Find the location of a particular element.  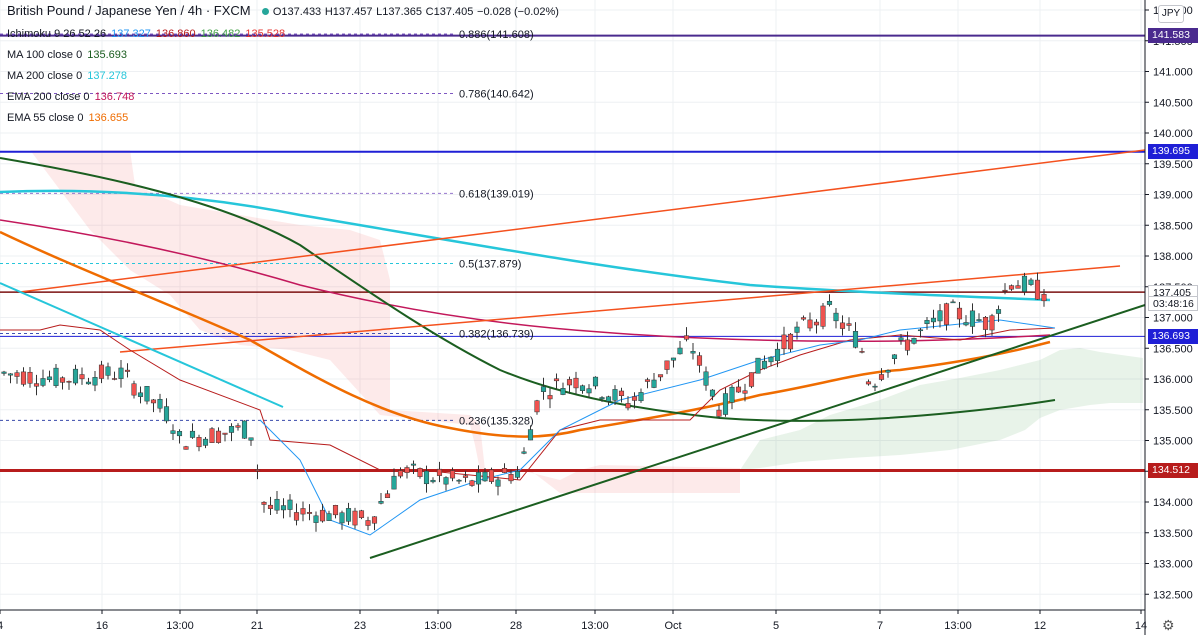

trendline-down is located at coordinates (142, 345).